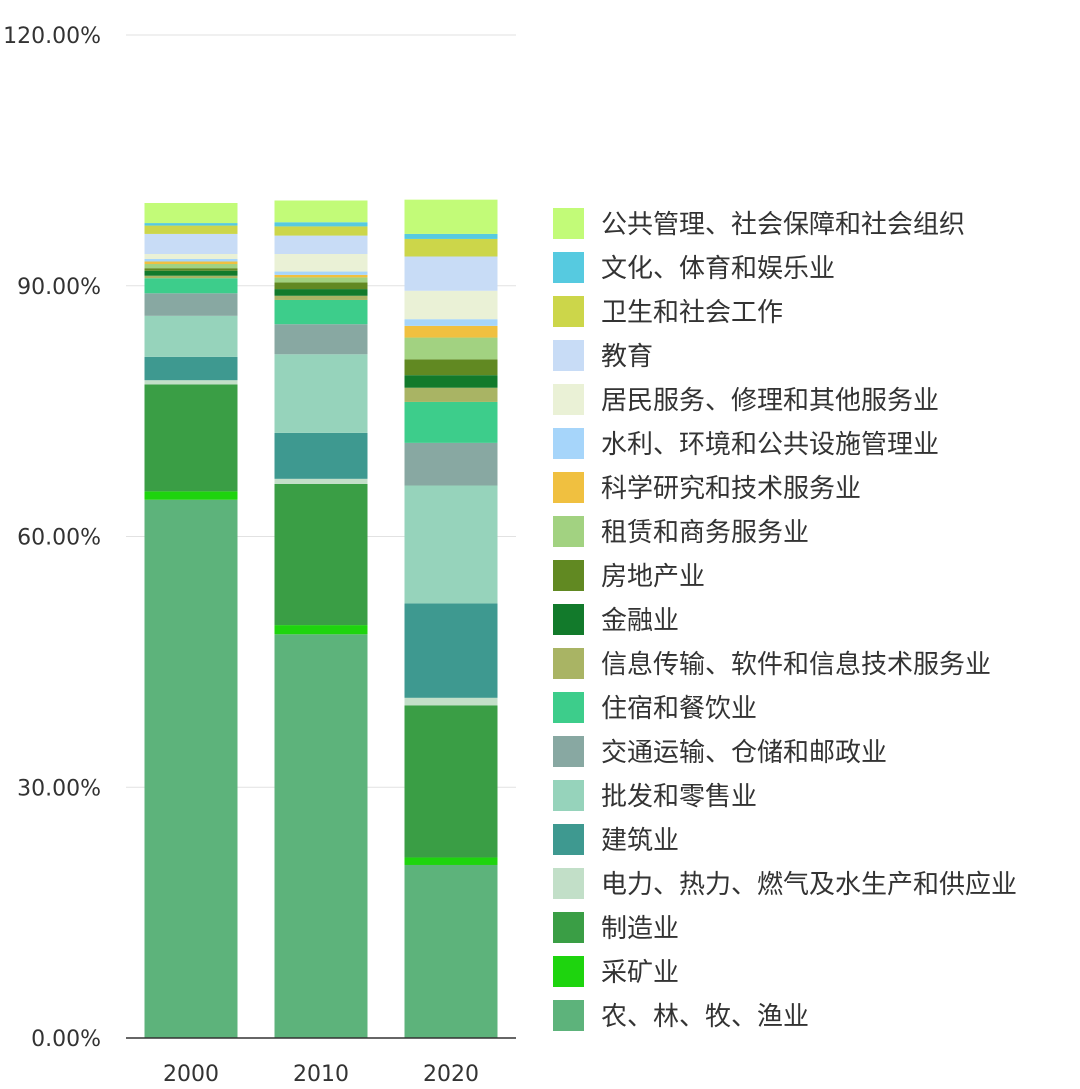 The height and width of the screenshot is (1089, 1080). Describe the element at coordinates (66, 1039) in the screenshot. I see `y-tick-label: 0.00%` at that location.